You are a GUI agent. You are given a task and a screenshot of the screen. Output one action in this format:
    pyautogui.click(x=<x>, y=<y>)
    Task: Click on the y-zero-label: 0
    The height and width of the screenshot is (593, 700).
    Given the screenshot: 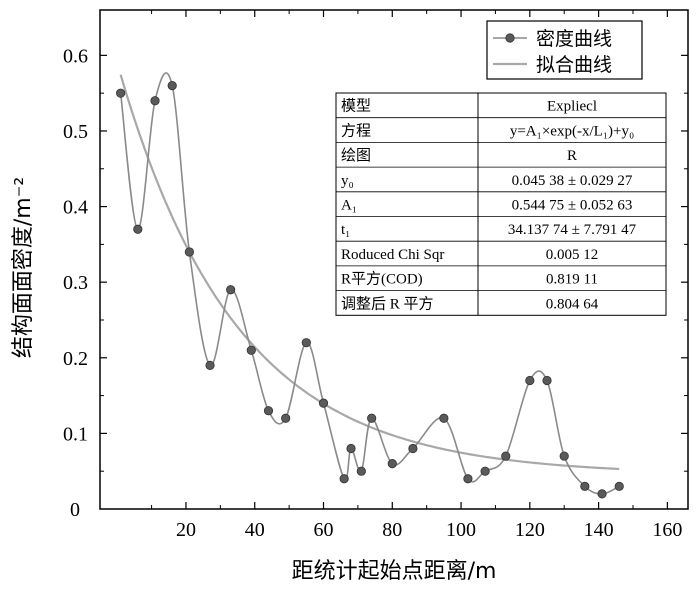 What is the action you would take?
    pyautogui.click(x=75, y=510)
    